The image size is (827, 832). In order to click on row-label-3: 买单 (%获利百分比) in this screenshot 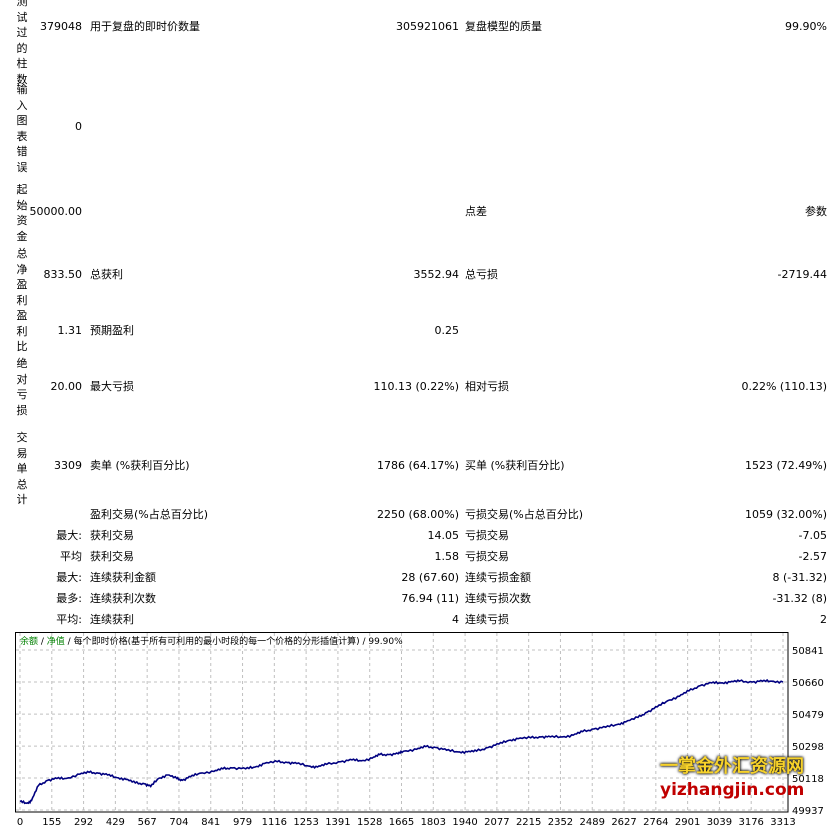, I will do `click(515, 465)`.